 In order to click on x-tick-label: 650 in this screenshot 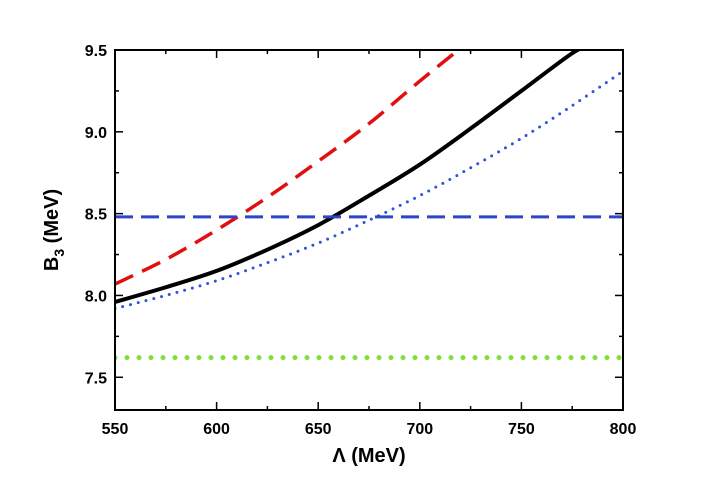, I will do `click(318, 429)`.